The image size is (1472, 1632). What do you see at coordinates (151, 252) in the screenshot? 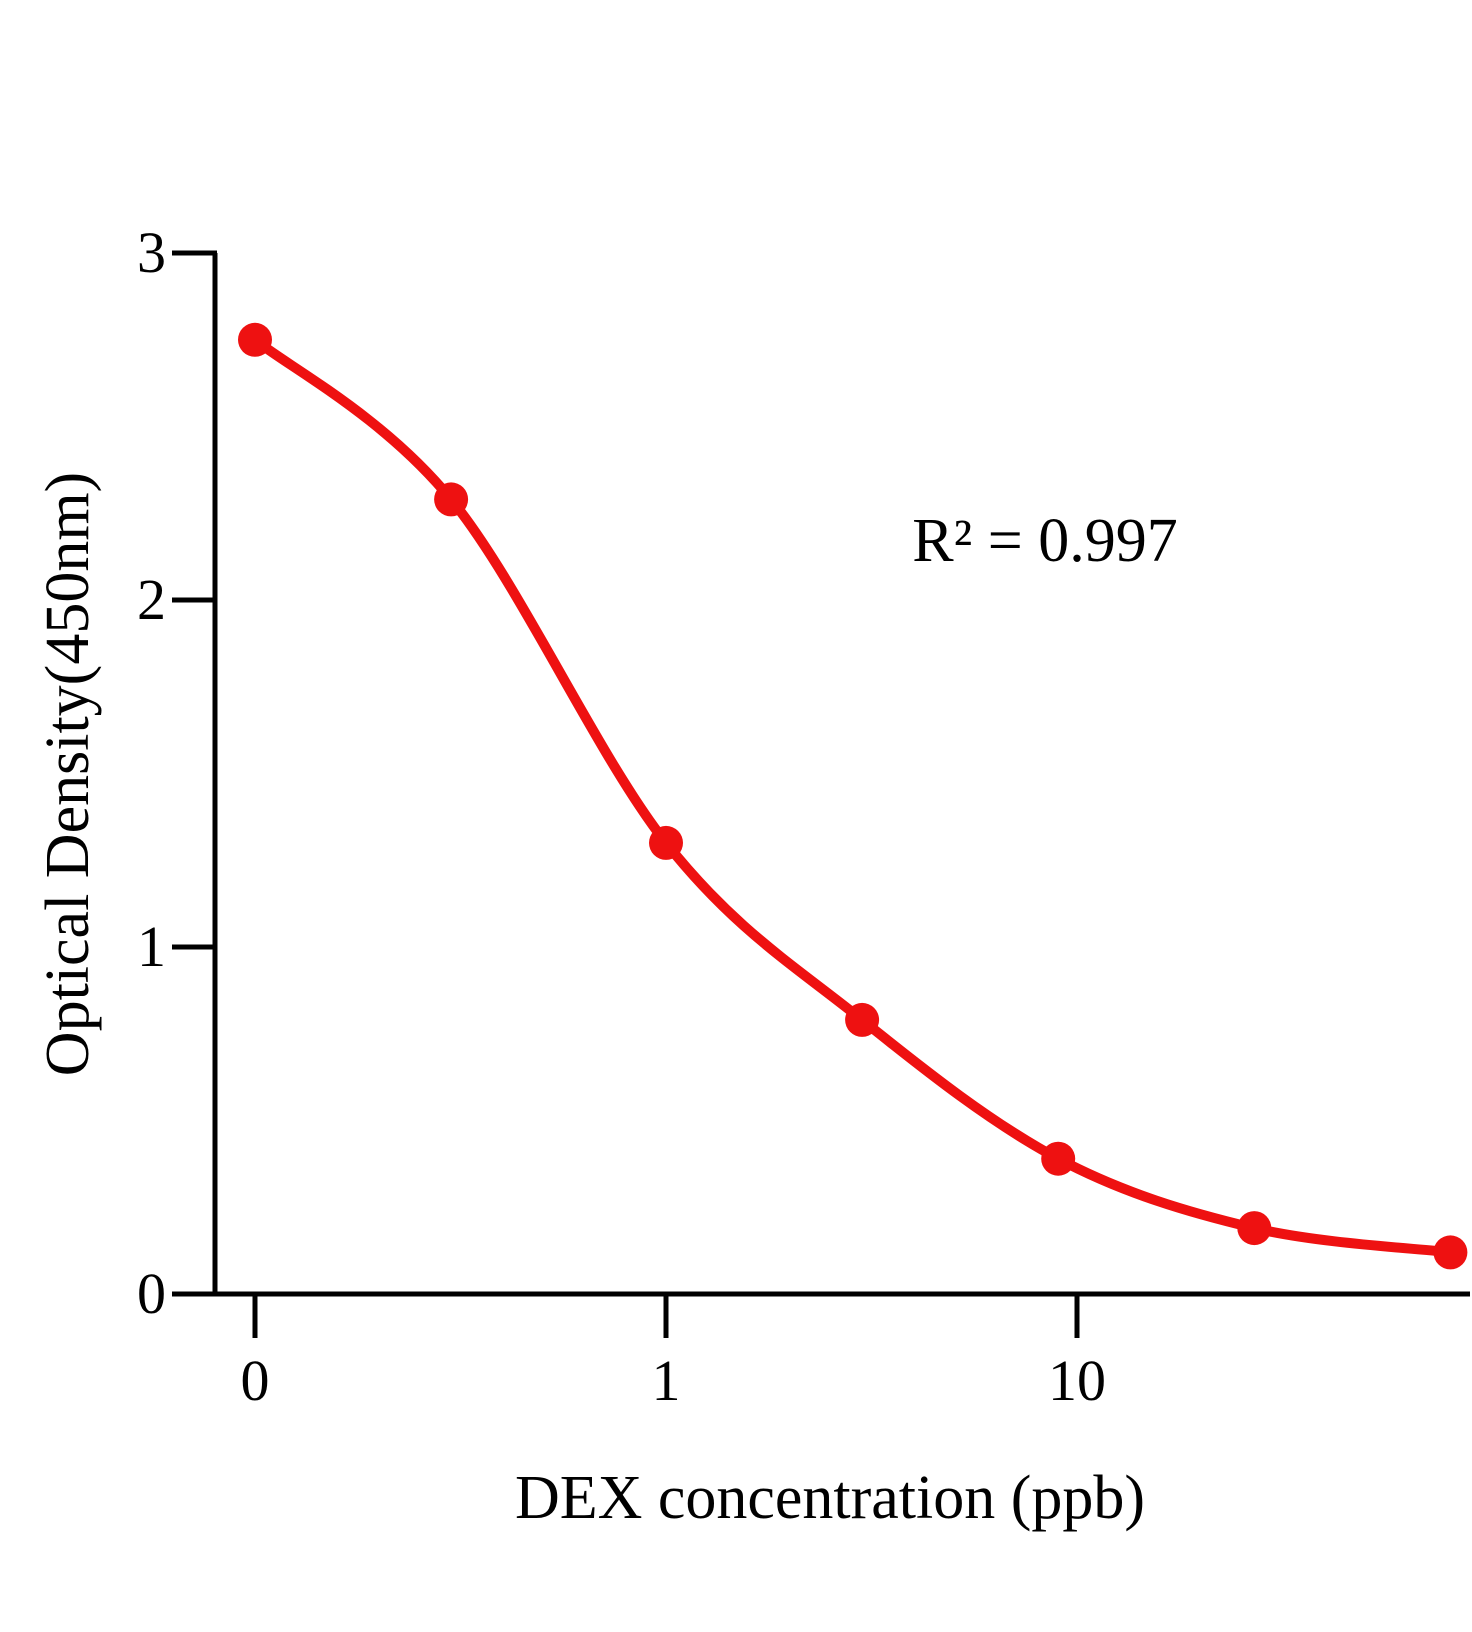
I see `y-tick-label: 3` at bounding box center [151, 252].